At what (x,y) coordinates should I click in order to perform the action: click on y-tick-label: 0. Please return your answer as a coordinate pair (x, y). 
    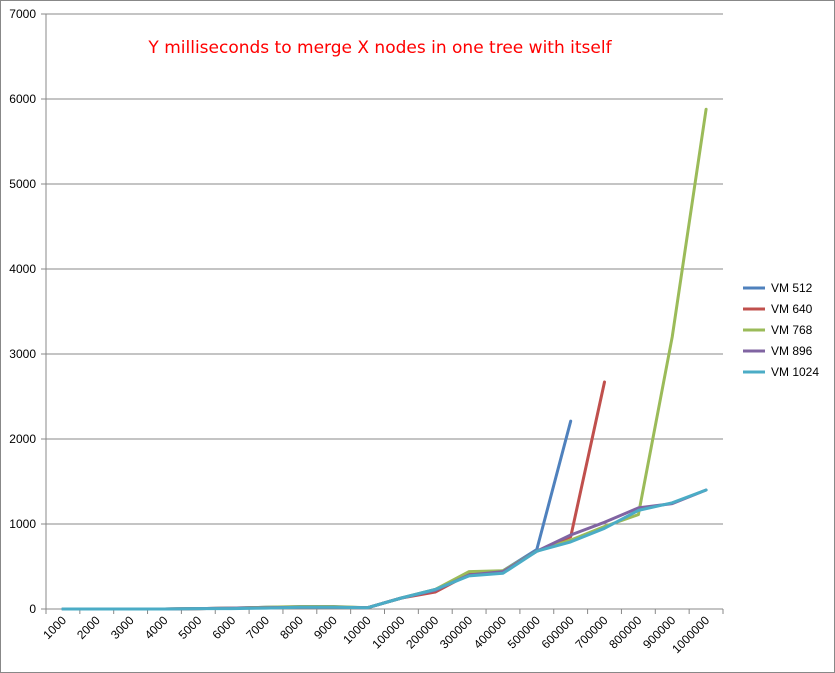
    Looking at the image, I should click on (32, 609).